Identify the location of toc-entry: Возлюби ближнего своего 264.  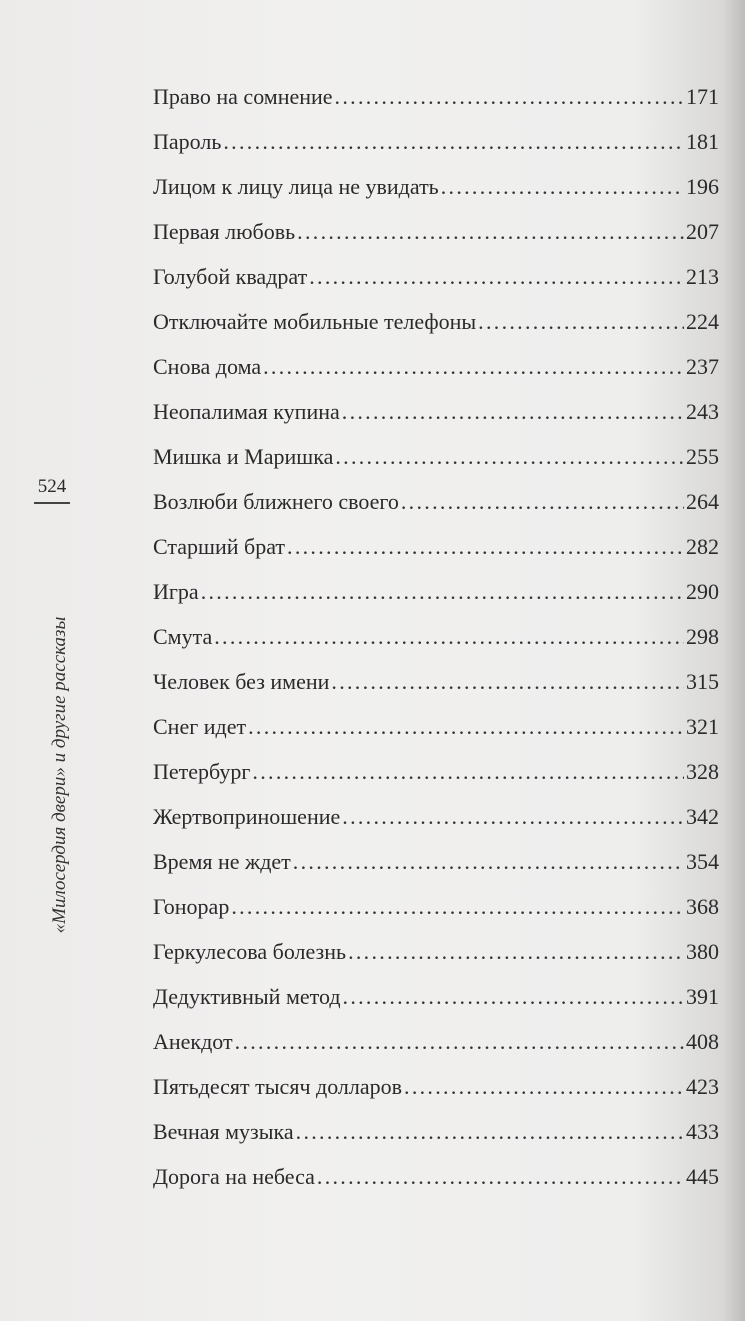
(436, 501).